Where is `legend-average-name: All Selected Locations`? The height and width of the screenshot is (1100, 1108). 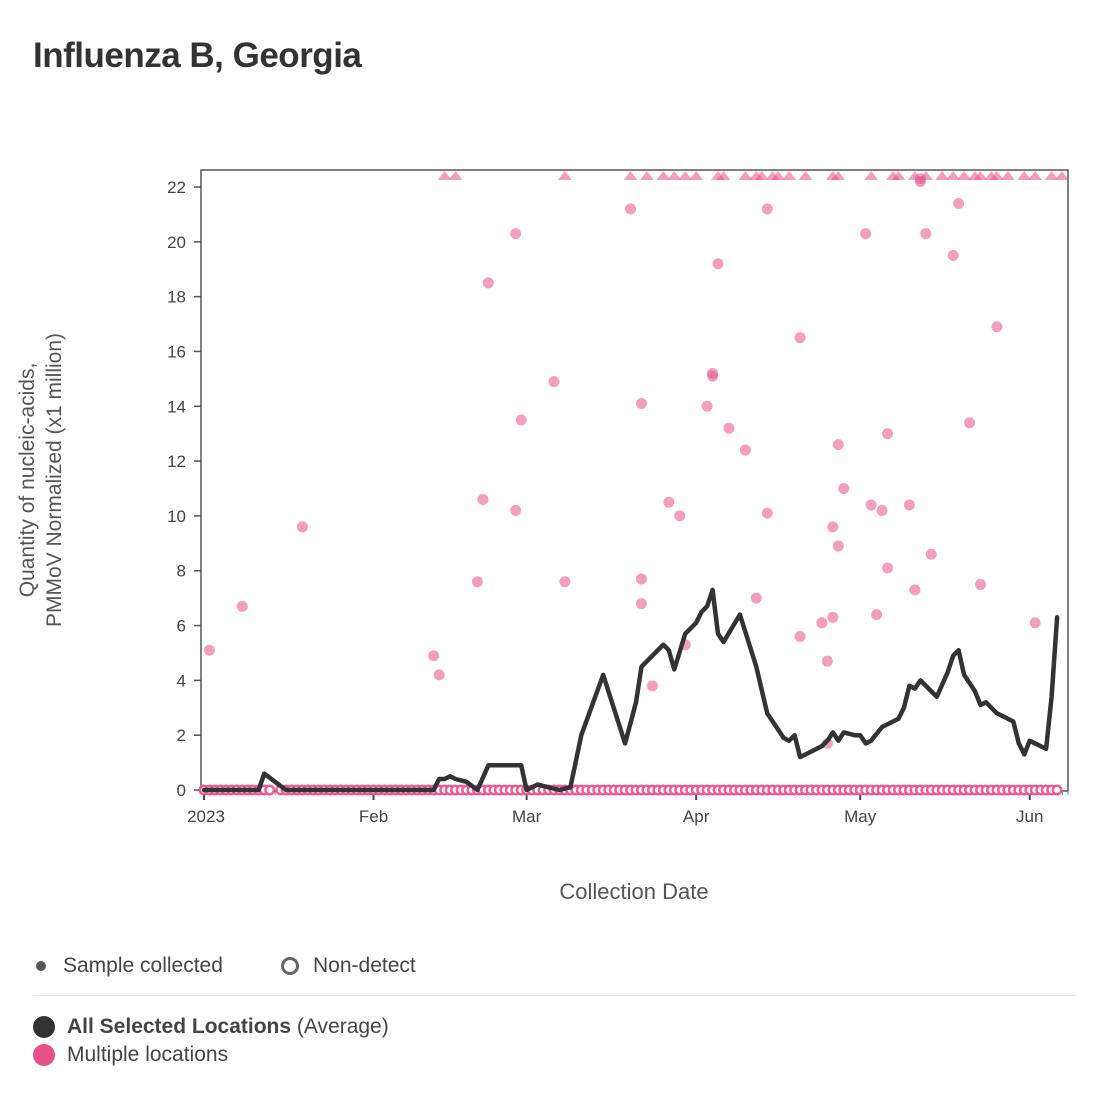 legend-average-name: All Selected Locations is located at coordinates (179, 1026).